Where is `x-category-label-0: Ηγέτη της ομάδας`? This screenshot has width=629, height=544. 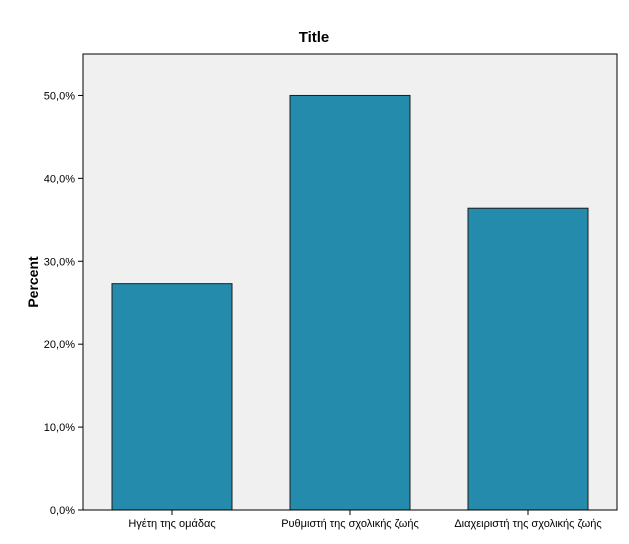 x-category-label-0: Ηγέτη της ομάδας is located at coordinates (171, 524).